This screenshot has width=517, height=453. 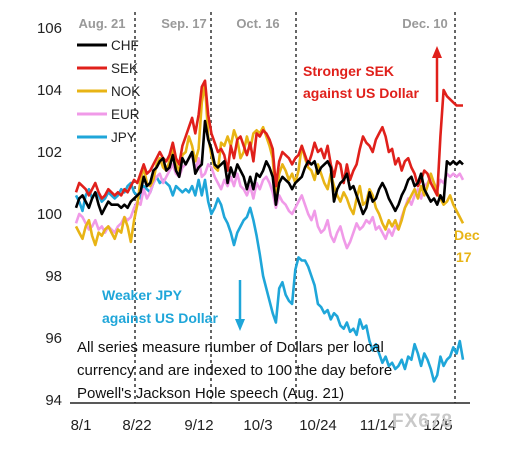 What do you see at coordinates (361, 93) in the screenshot?
I see `sek-annotation-line-2: against US Dollar` at bounding box center [361, 93].